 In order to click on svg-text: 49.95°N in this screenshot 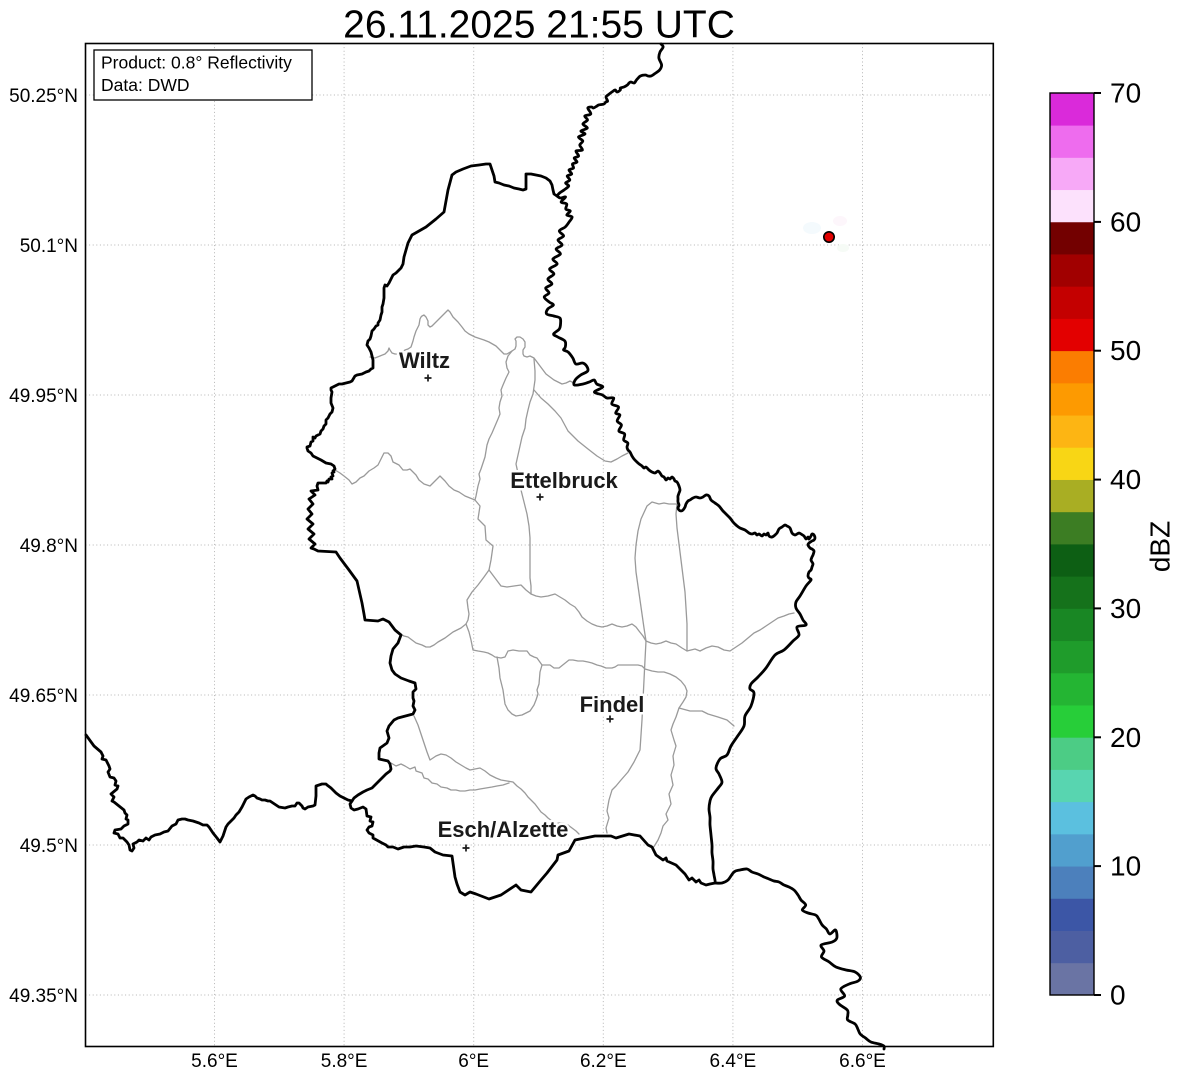, I will do `click(43, 396)`.